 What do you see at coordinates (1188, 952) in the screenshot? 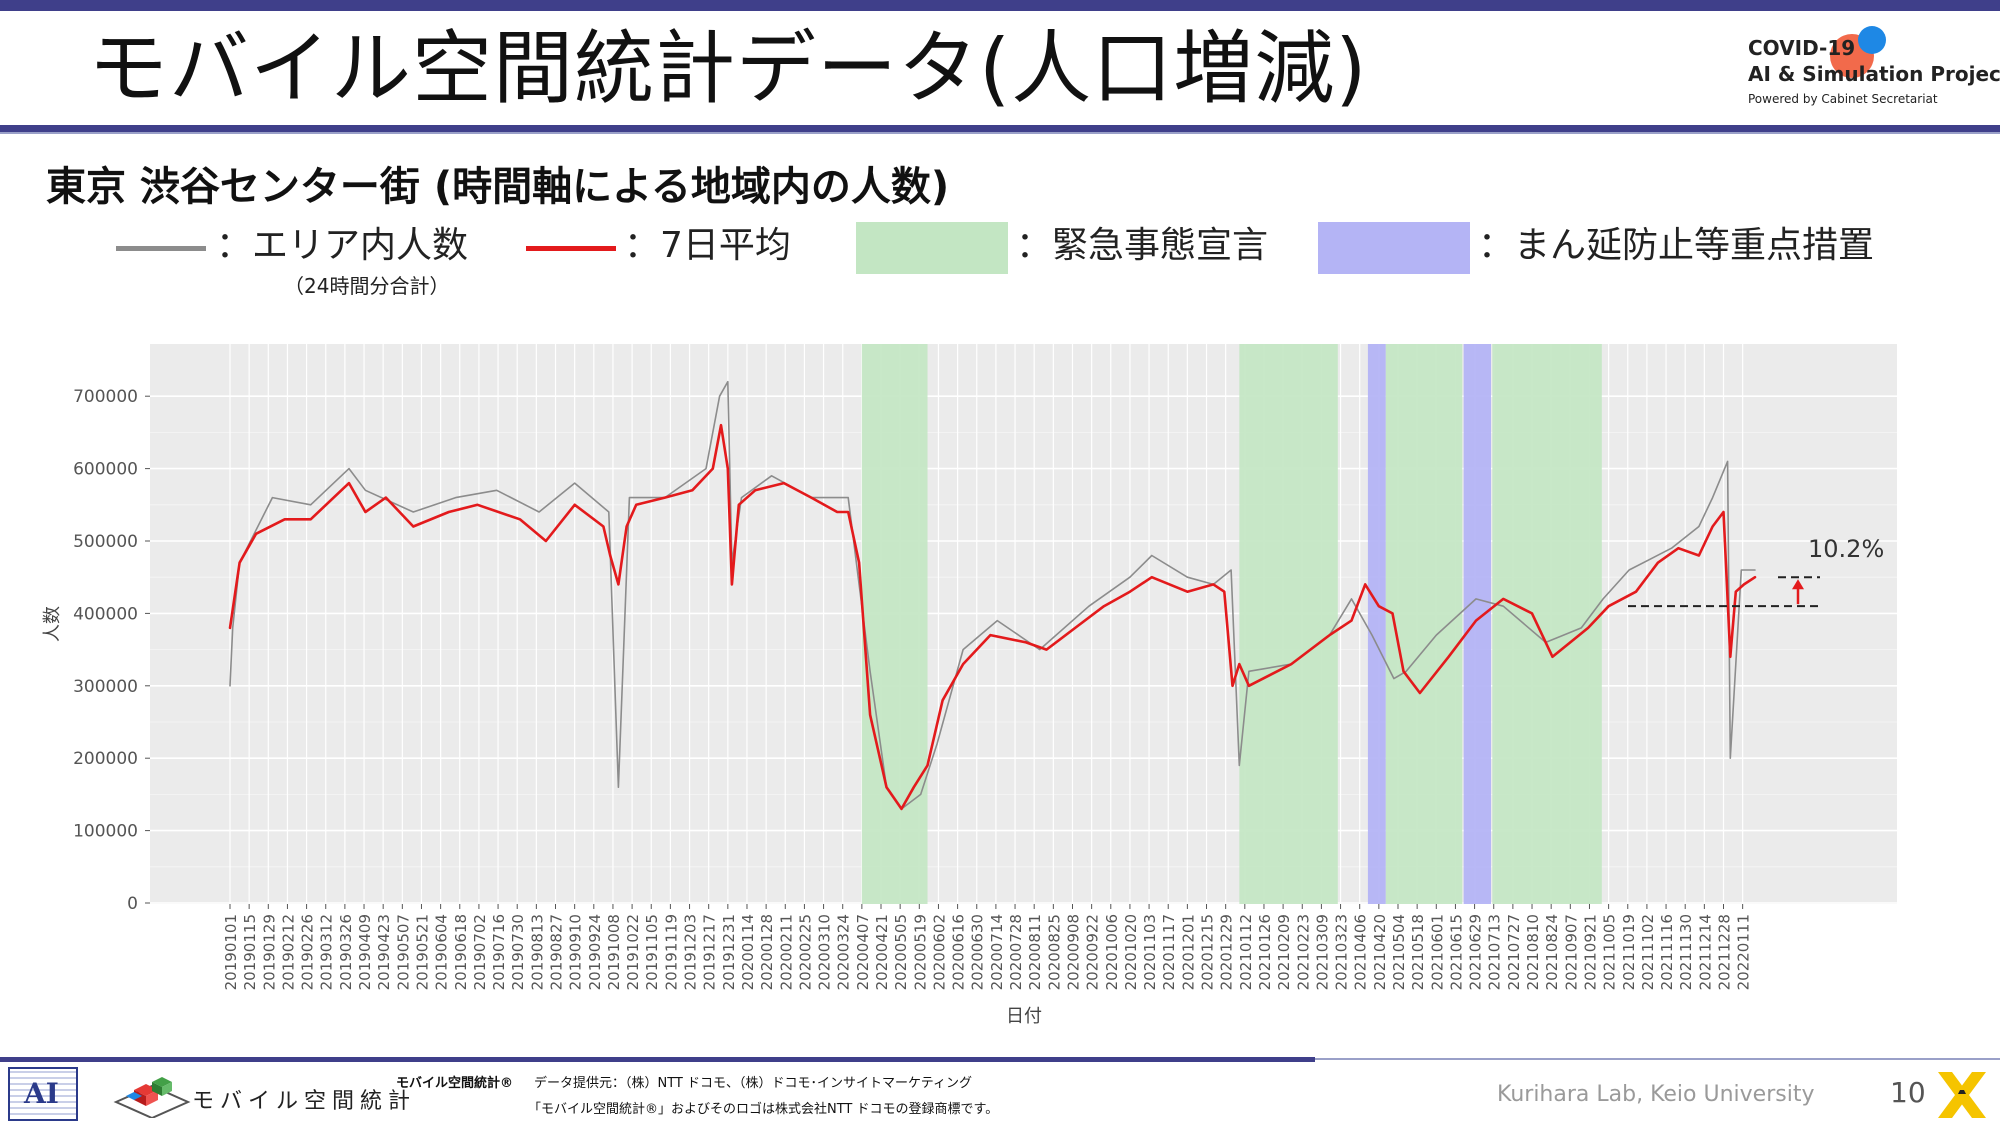
I see `x-tick-label: 20201201` at bounding box center [1188, 952].